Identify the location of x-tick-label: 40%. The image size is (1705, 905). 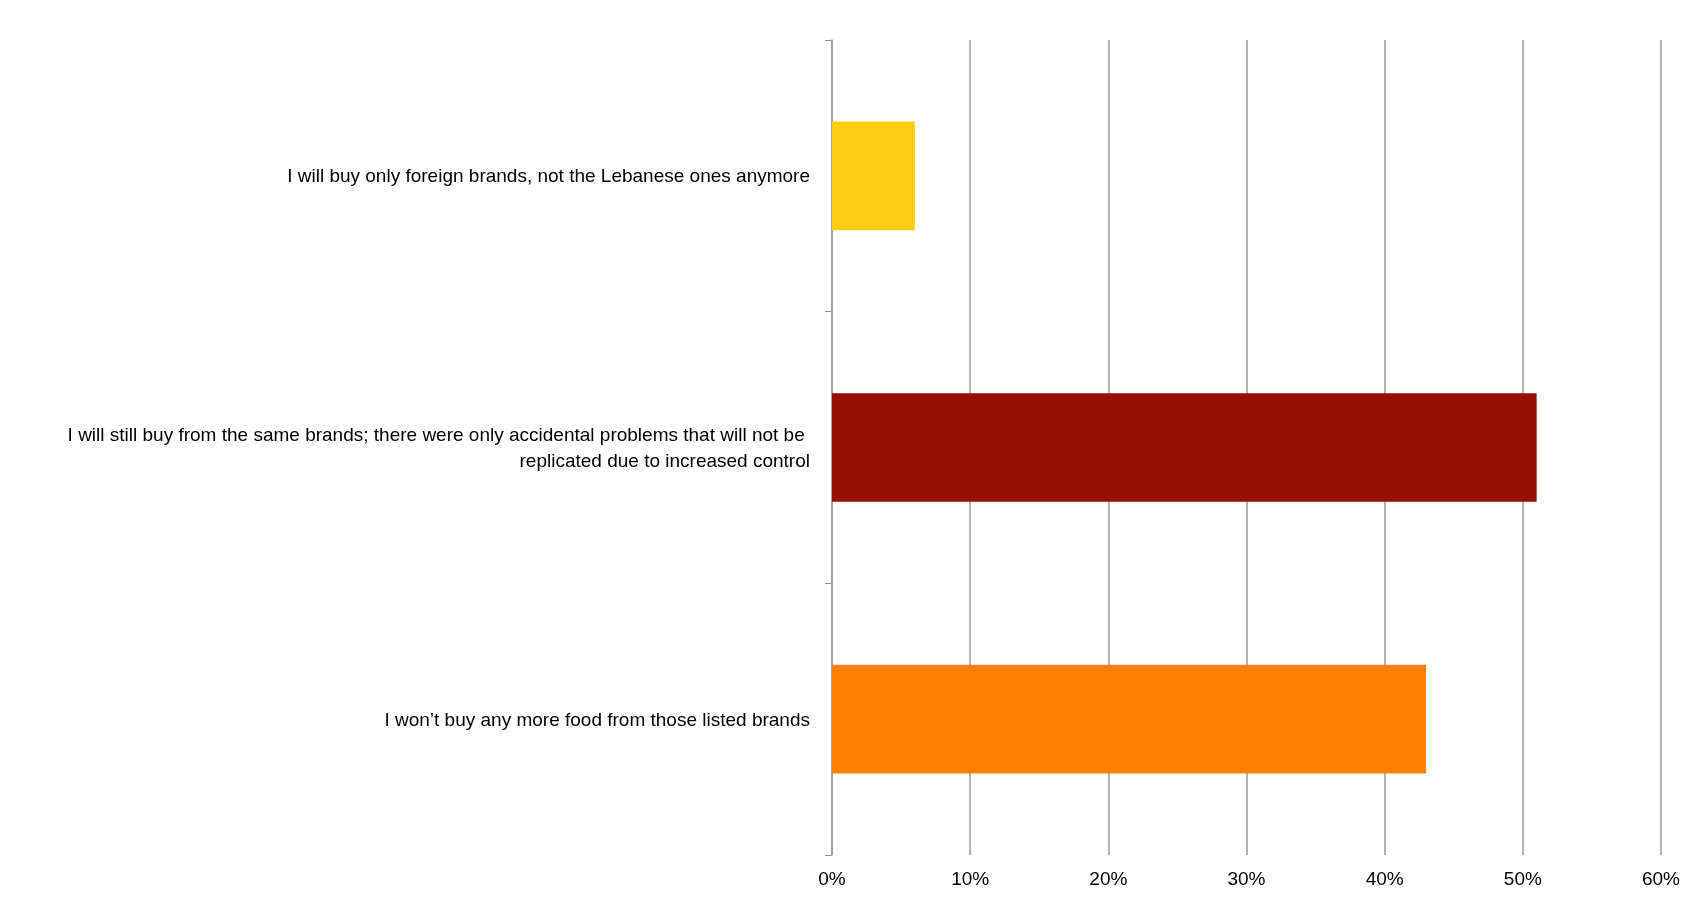
(1384, 878).